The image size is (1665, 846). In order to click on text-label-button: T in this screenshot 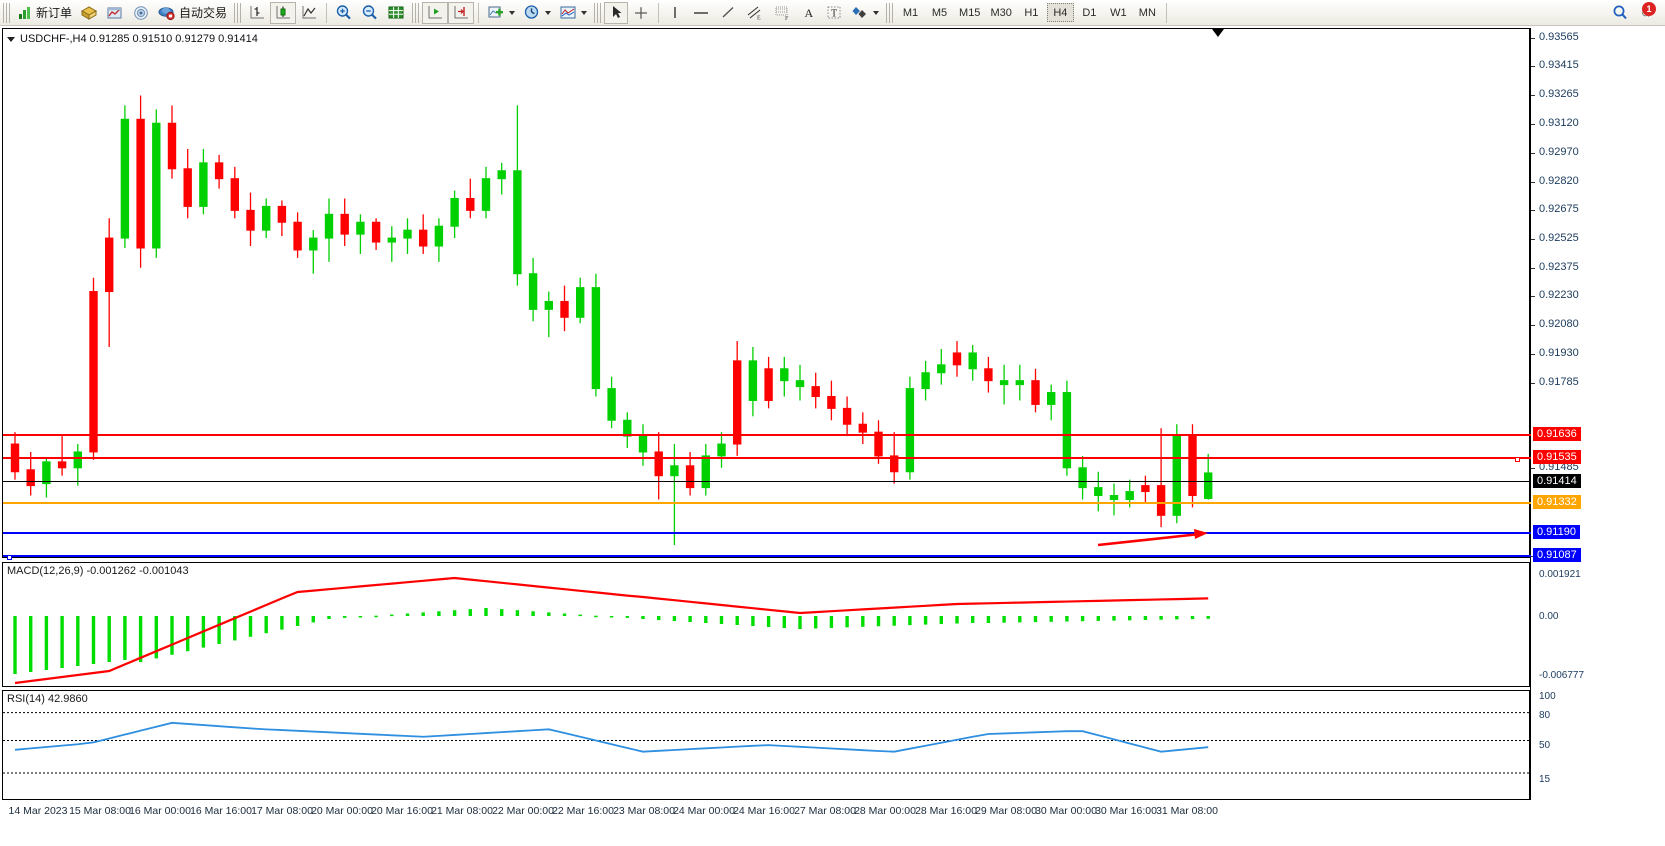, I will do `click(834, 13)`.